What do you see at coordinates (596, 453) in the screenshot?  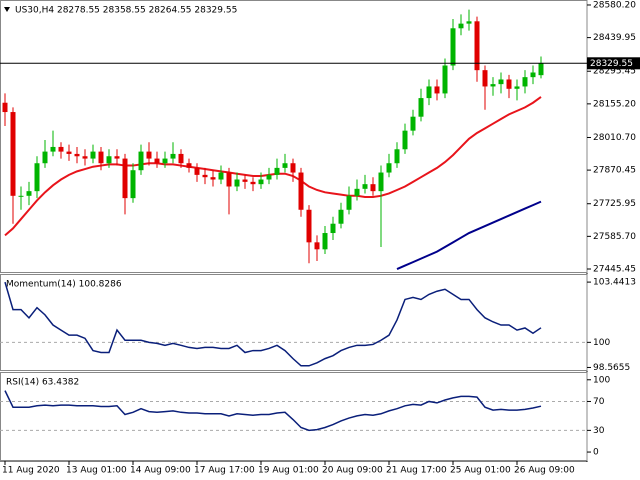 I see `y-tick-label: 0` at bounding box center [596, 453].